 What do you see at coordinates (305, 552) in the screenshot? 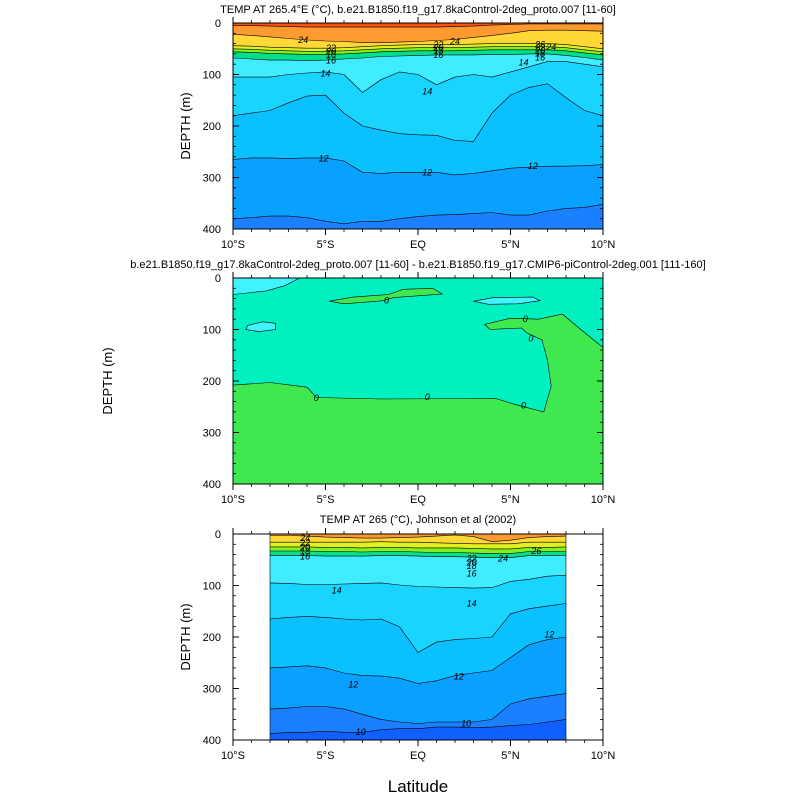
I see `contour-label-3-3: 18` at bounding box center [305, 552].